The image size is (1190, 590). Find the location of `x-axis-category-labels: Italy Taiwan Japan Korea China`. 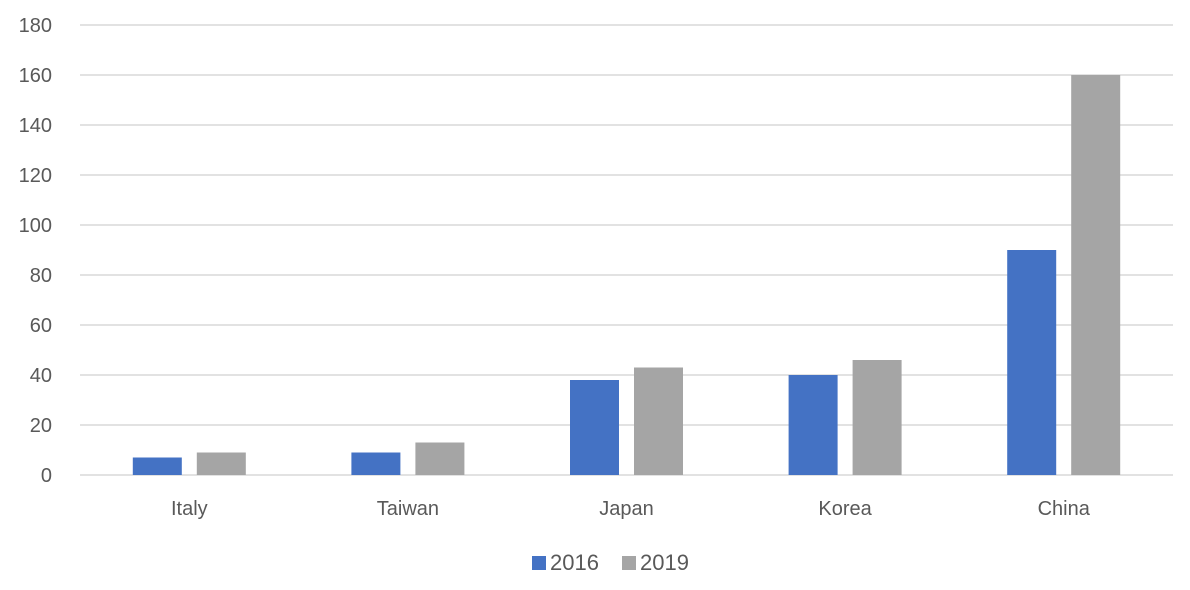

x-axis-category-labels: Italy Taiwan Japan Korea China is located at coordinates (631, 509).